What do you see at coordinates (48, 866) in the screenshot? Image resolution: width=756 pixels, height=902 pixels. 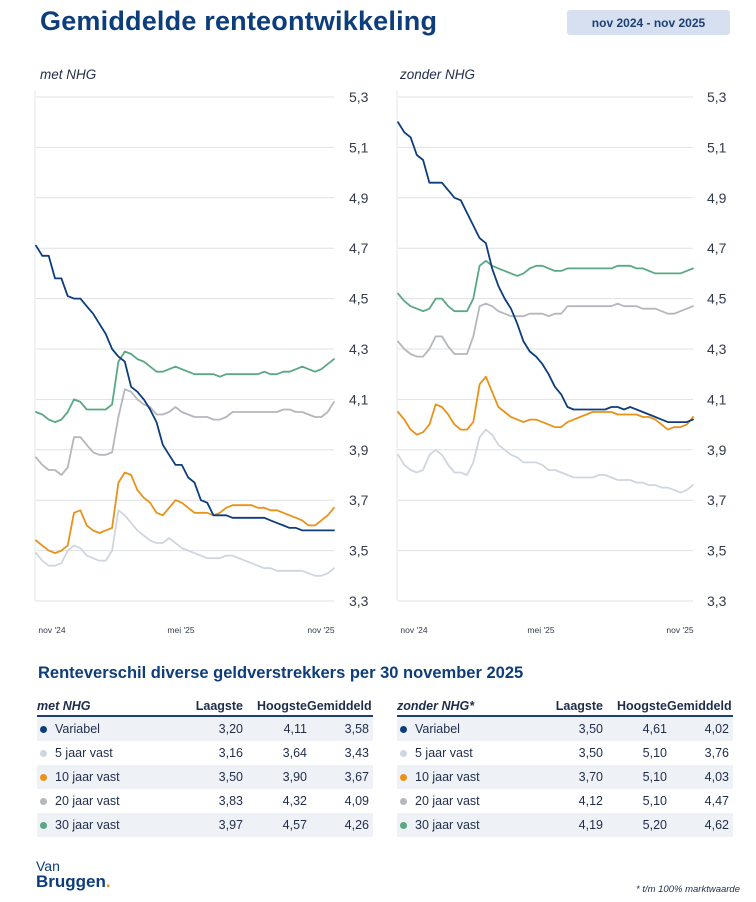 I see `logo-line-1: Van` at bounding box center [48, 866].